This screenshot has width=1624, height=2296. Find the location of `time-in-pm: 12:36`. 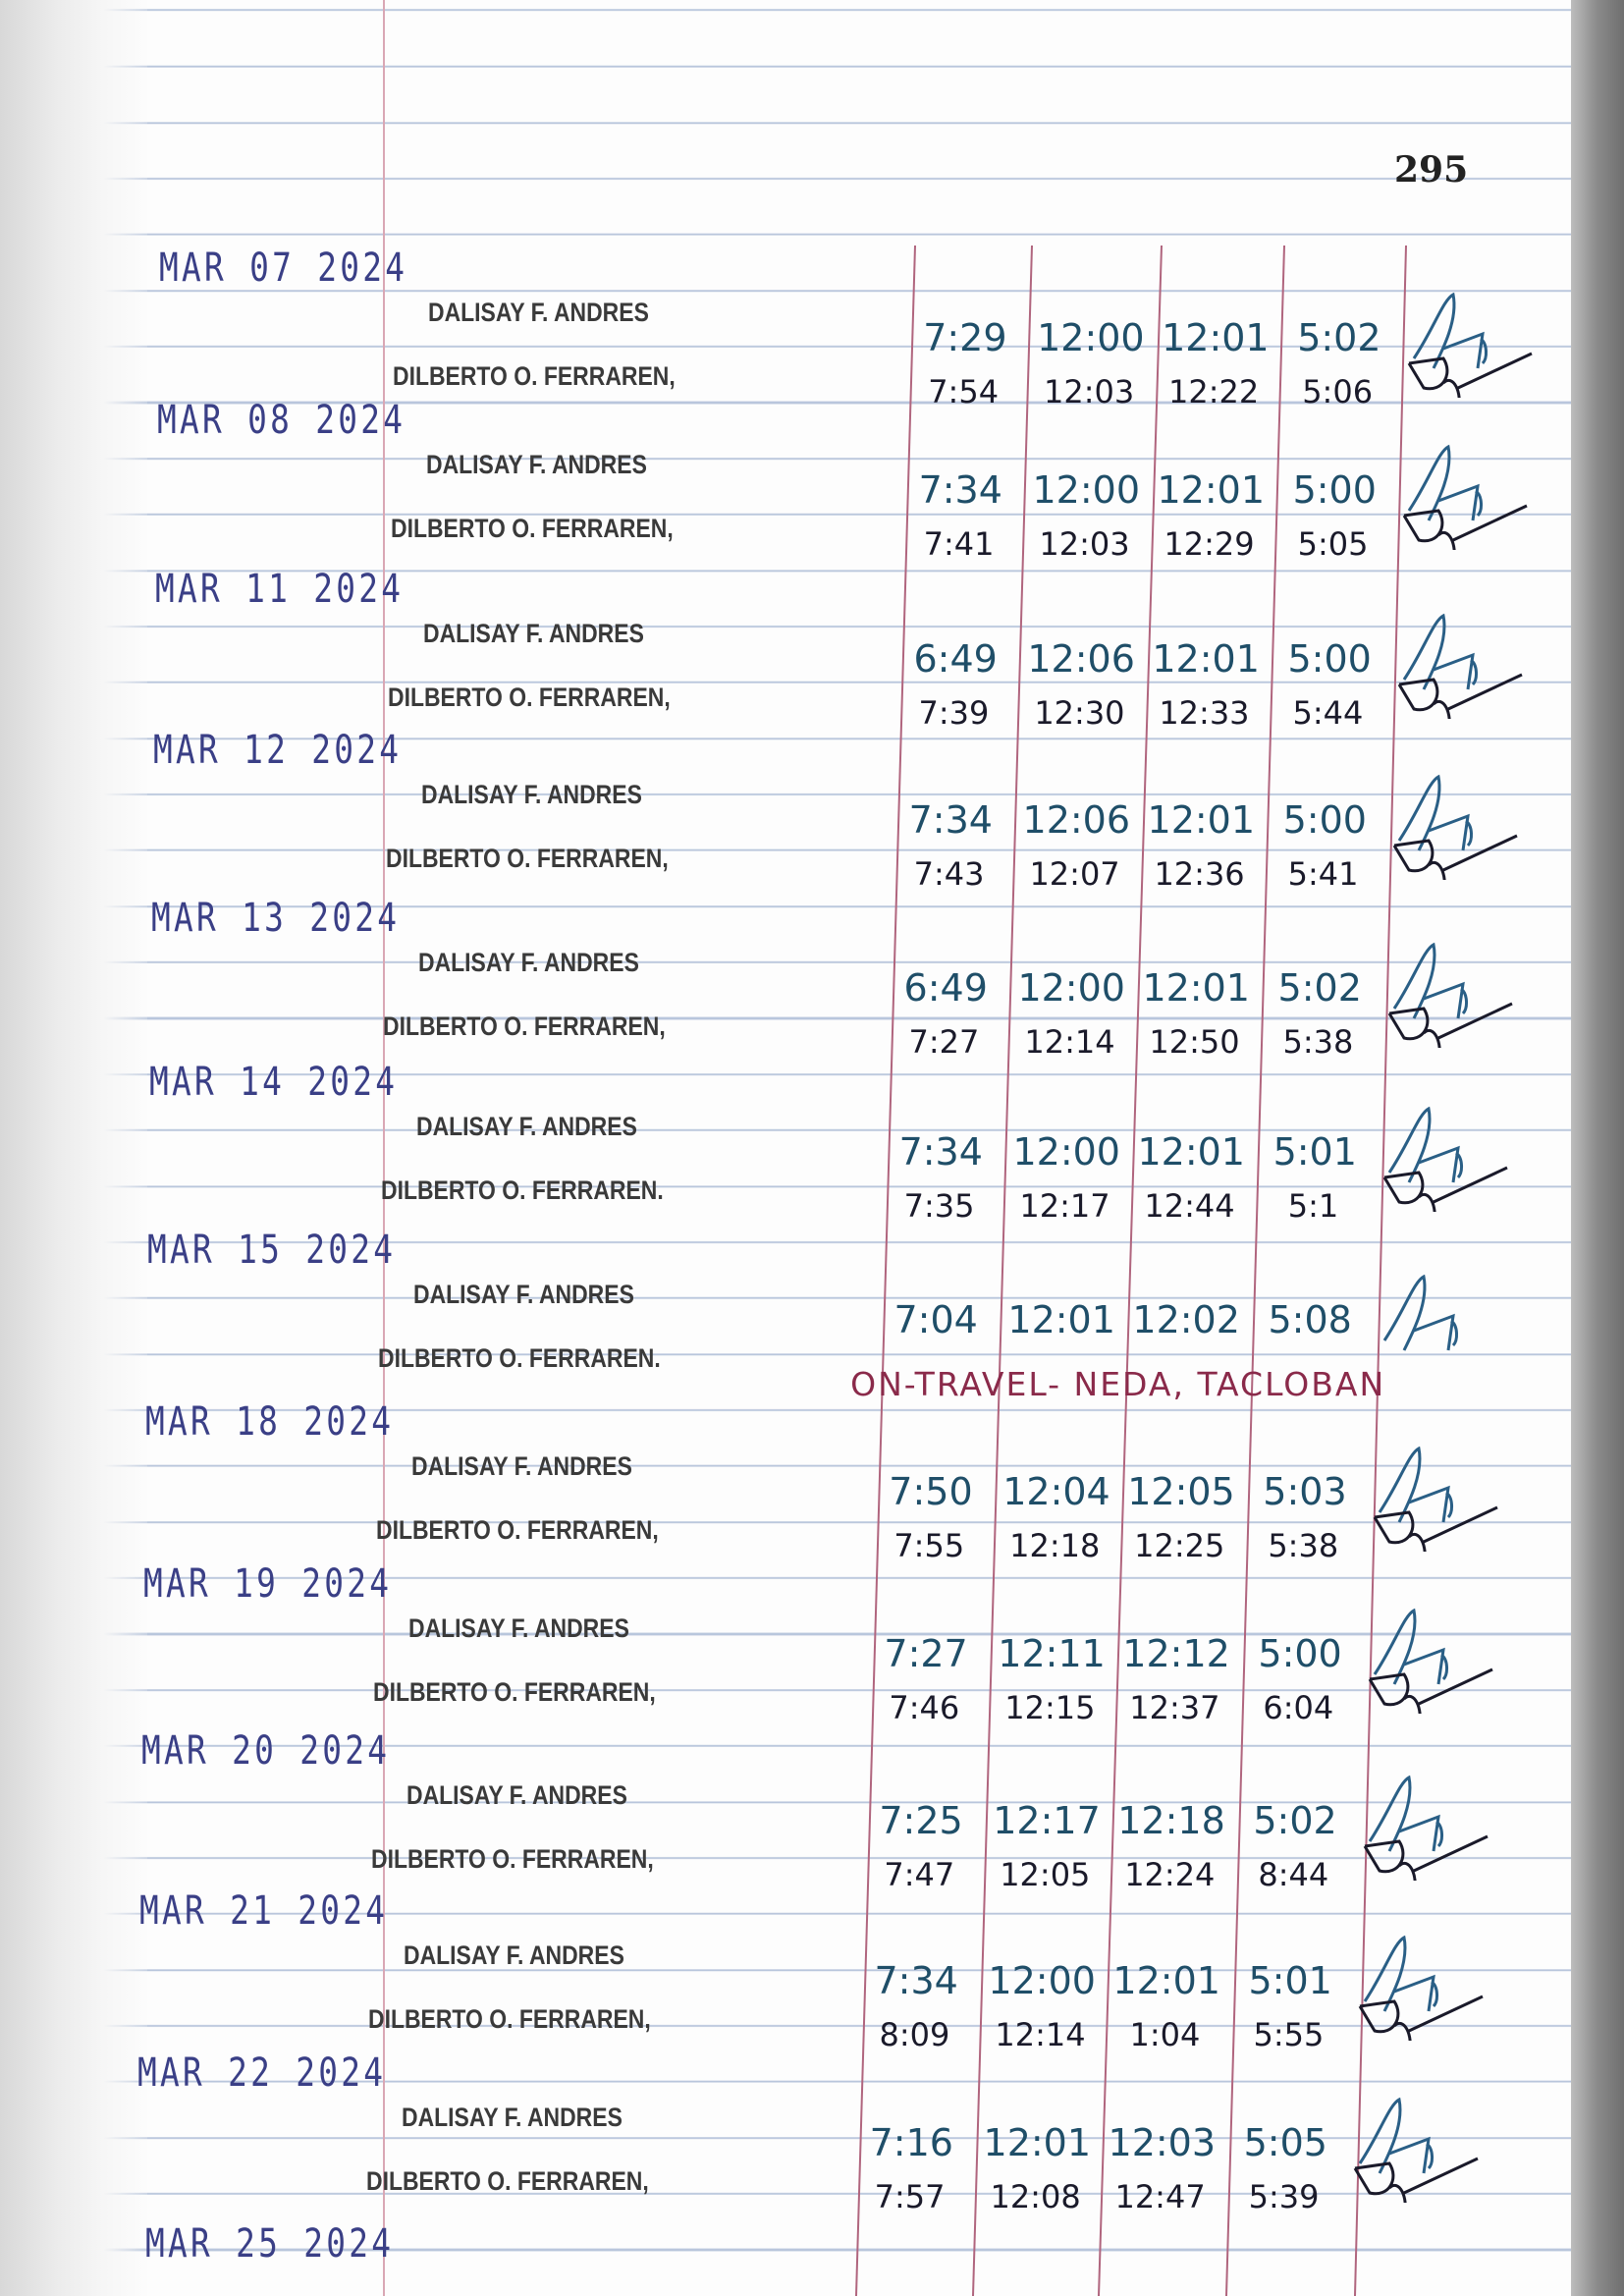

time-in-pm: 12:36 is located at coordinates (1199, 874).